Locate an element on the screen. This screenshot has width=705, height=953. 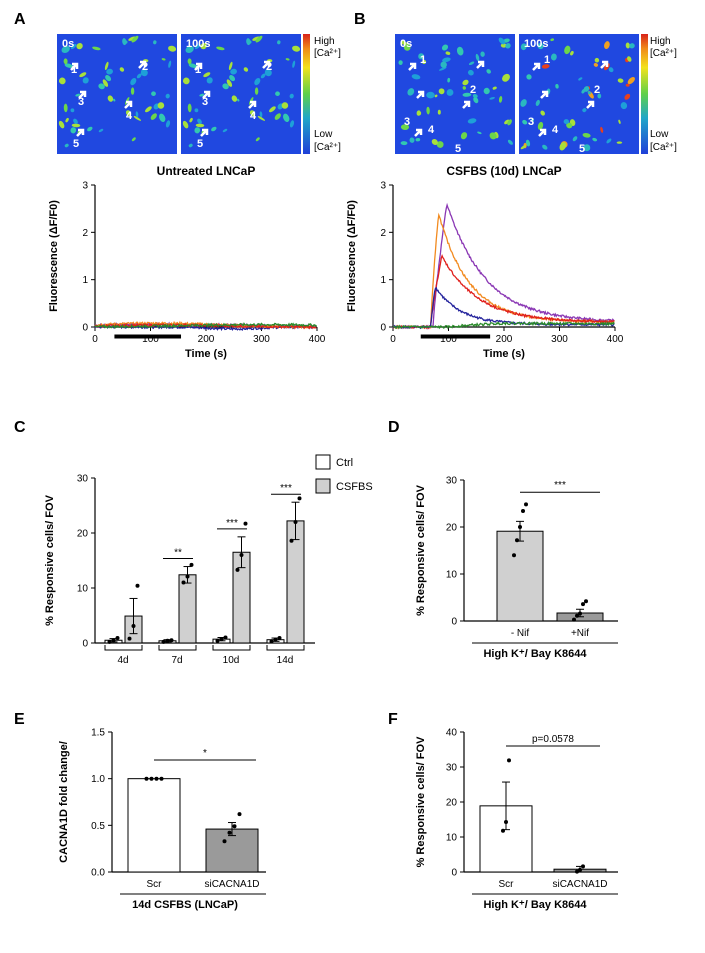
y-axis-label: Fluorescence (ΔF/F0) is located at coordinates (54, 256).